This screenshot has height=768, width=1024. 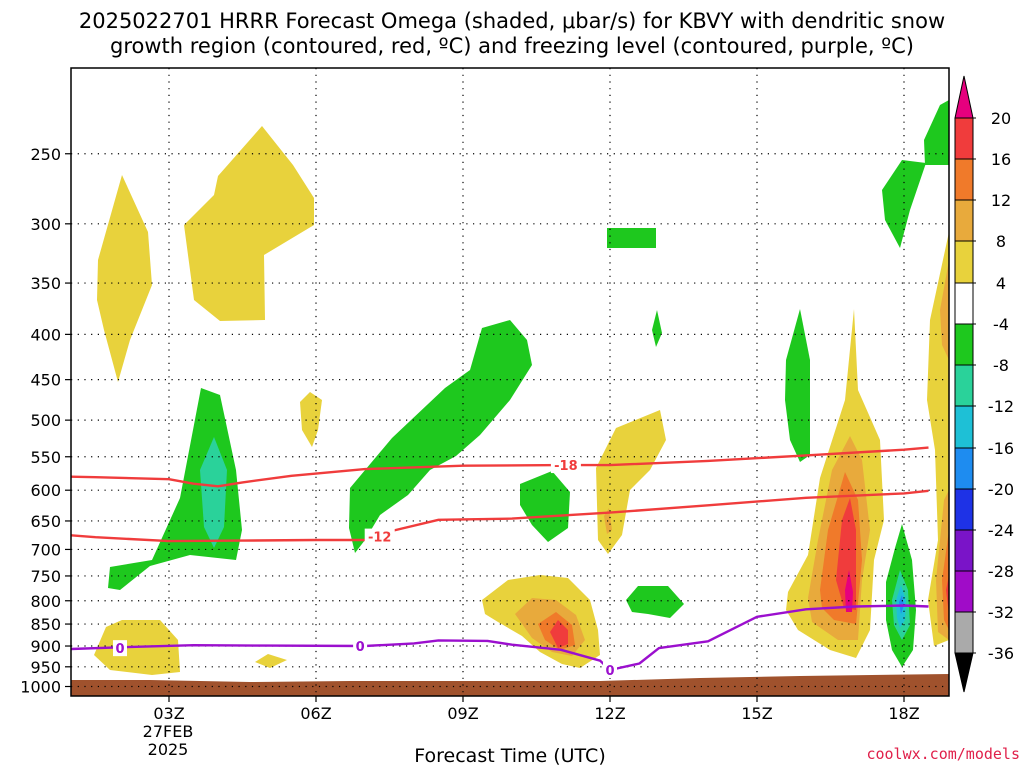 I want to click on y-tick-label: 500, so click(x=45, y=420).